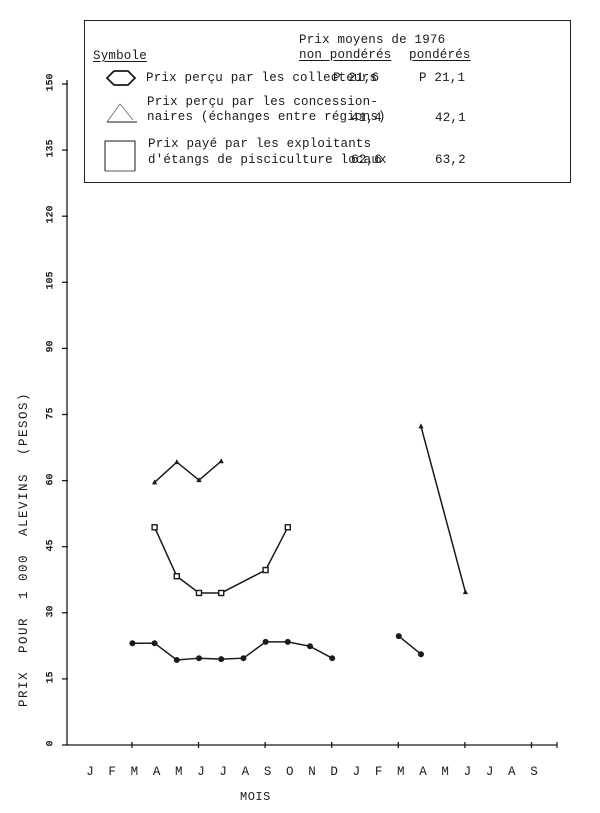 This screenshot has height=813, width=600. Describe the element at coordinates (121, 113) in the screenshot. I see `triangle-icon` at that location.